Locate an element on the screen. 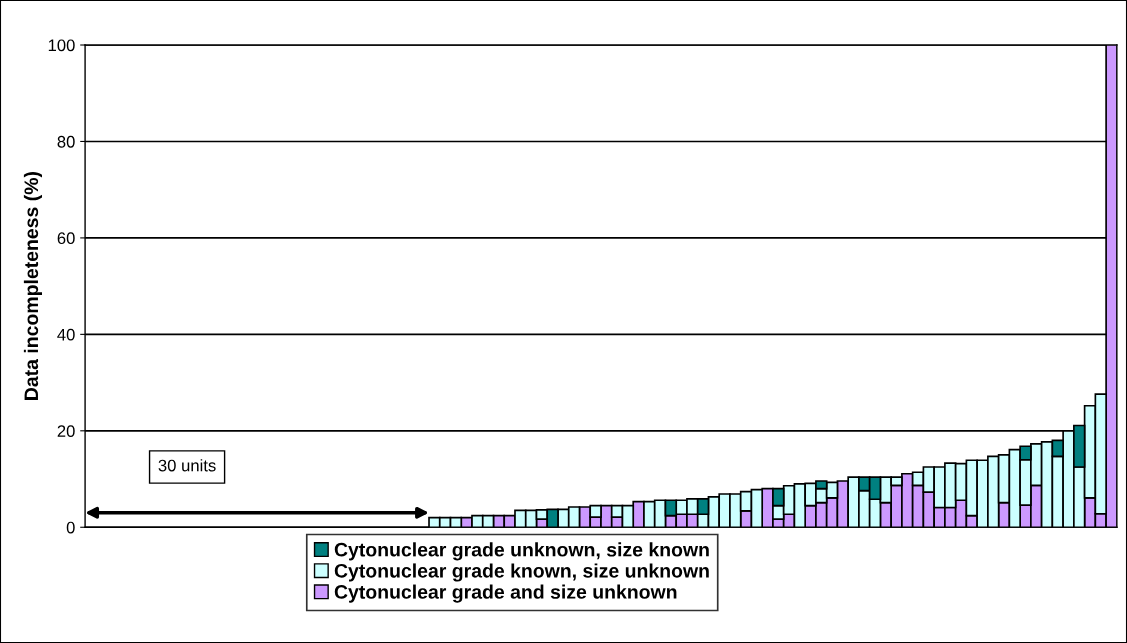  y-tick-label: 0 is located at coordinates (70, 527).